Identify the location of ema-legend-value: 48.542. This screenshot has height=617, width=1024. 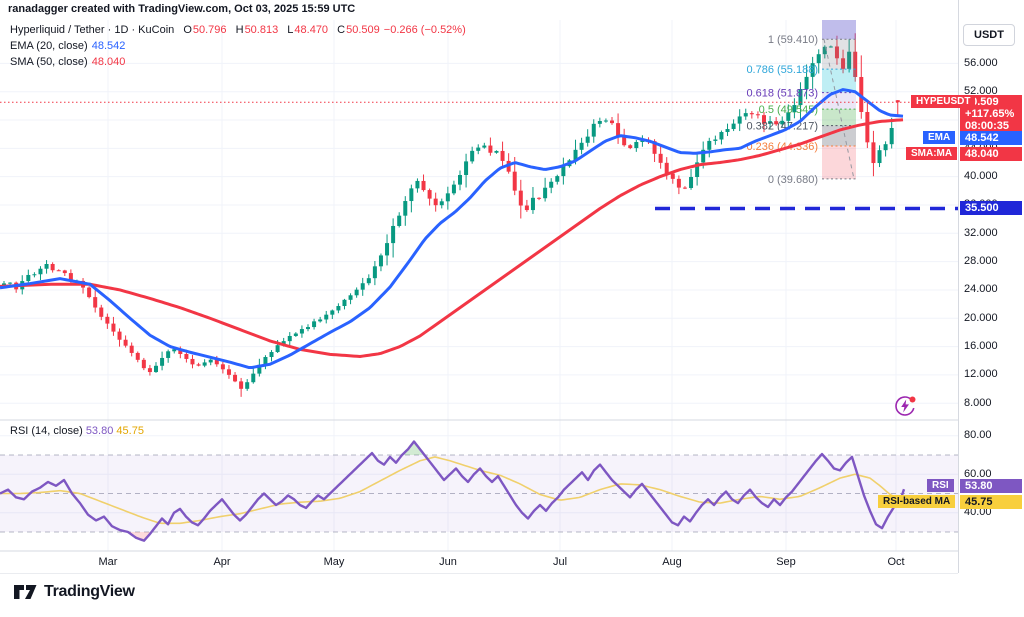
(108, 46).